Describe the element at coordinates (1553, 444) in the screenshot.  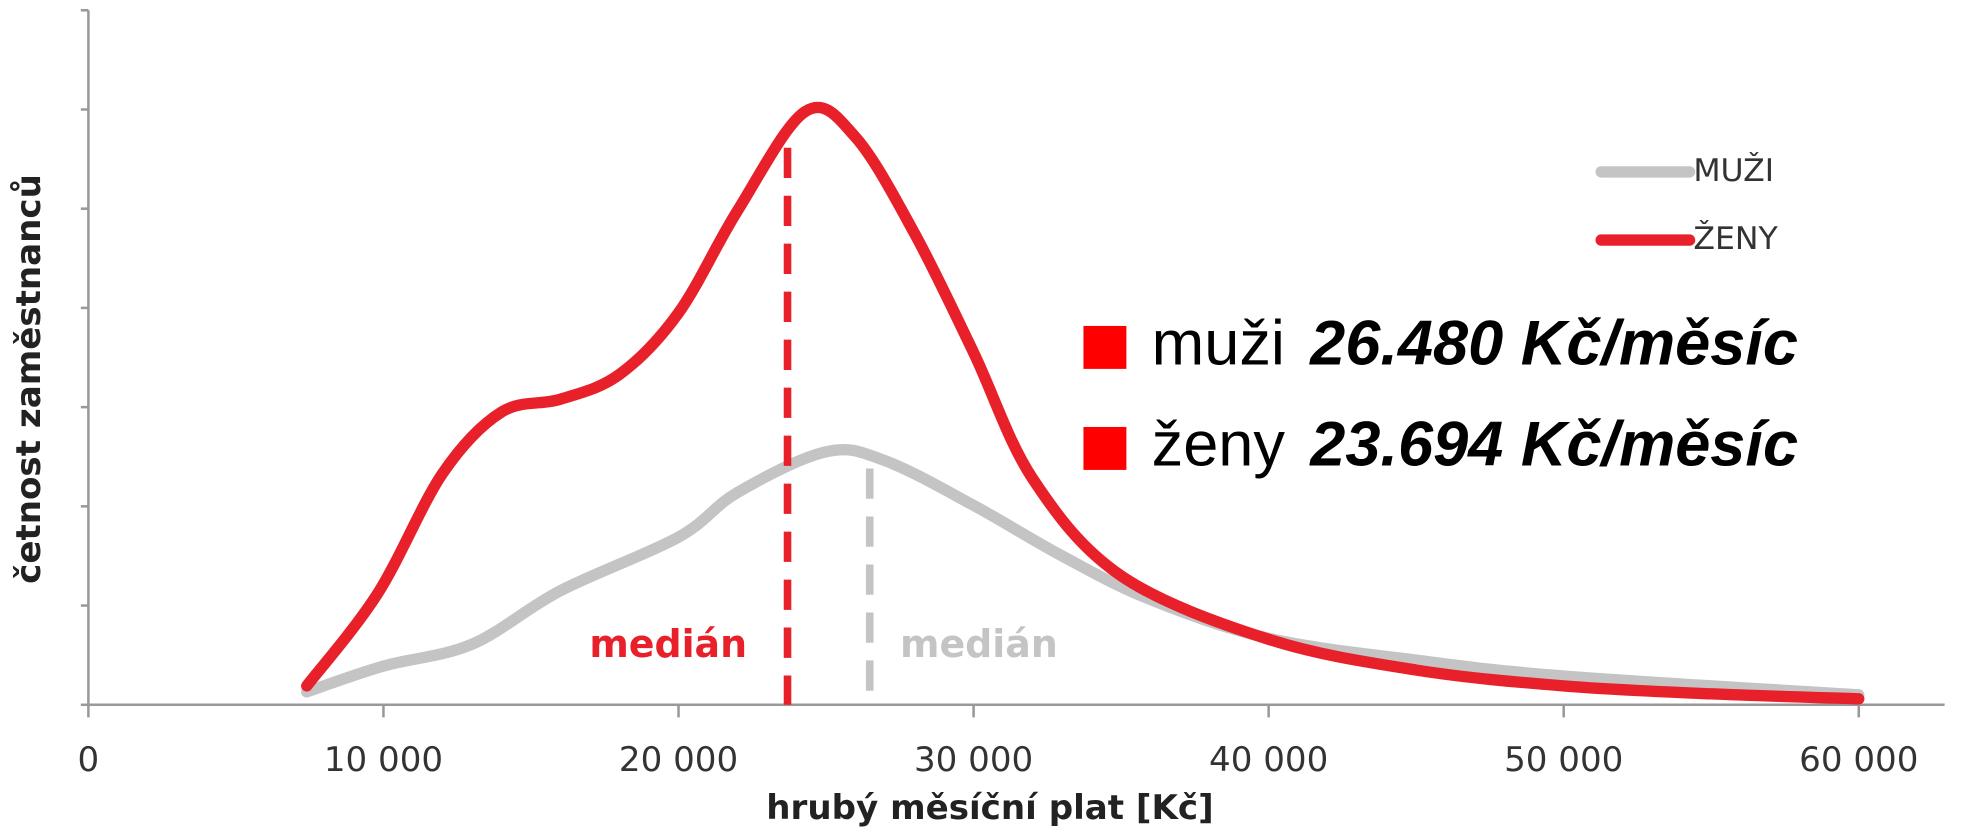
I see `annotation-value: 23.694 Kč/měsíc` at that location.